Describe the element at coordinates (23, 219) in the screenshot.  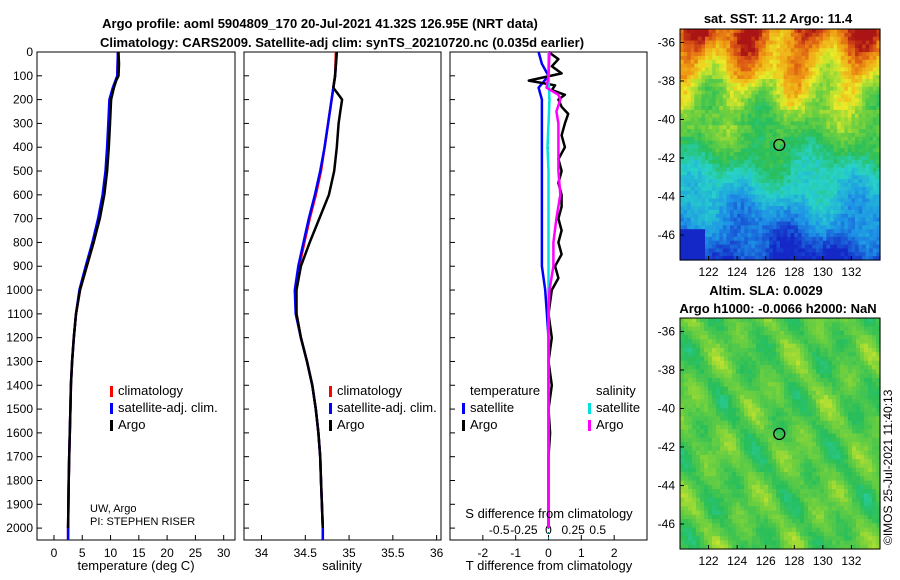
I see `y-tick-label: 700` at that location.